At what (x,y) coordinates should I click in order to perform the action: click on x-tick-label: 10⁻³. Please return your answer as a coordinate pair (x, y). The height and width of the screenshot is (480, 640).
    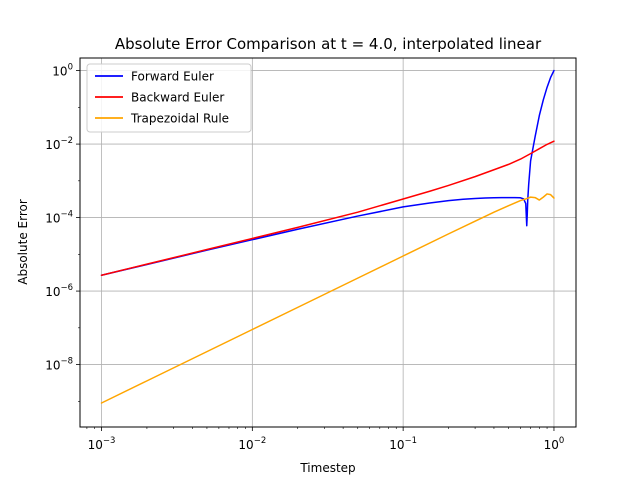
    Looking at the image, I should click on (102, 444).